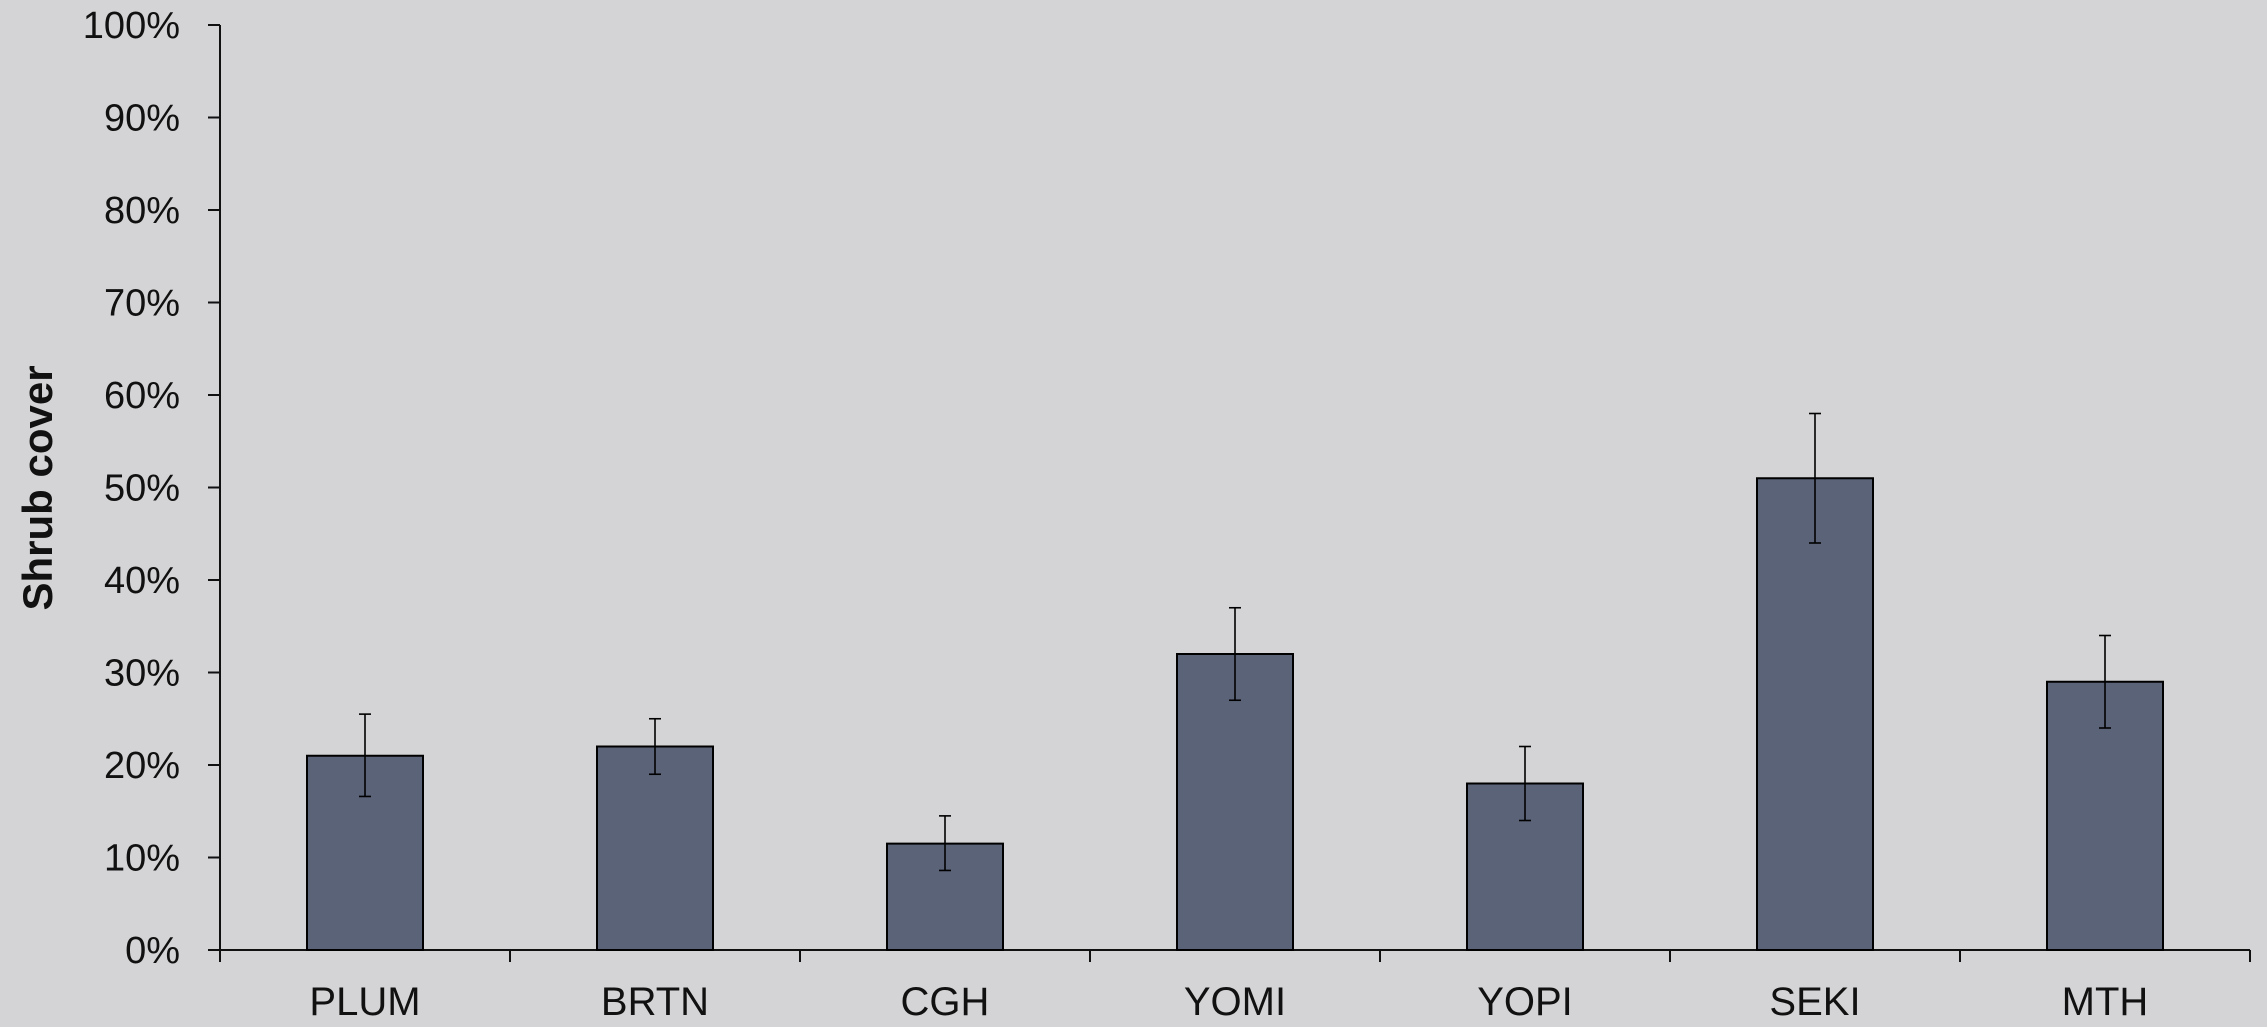 The height and width of the screenshot is (1027, 2267). I want to click on y-tick-label: 60%, so click(142, 396).